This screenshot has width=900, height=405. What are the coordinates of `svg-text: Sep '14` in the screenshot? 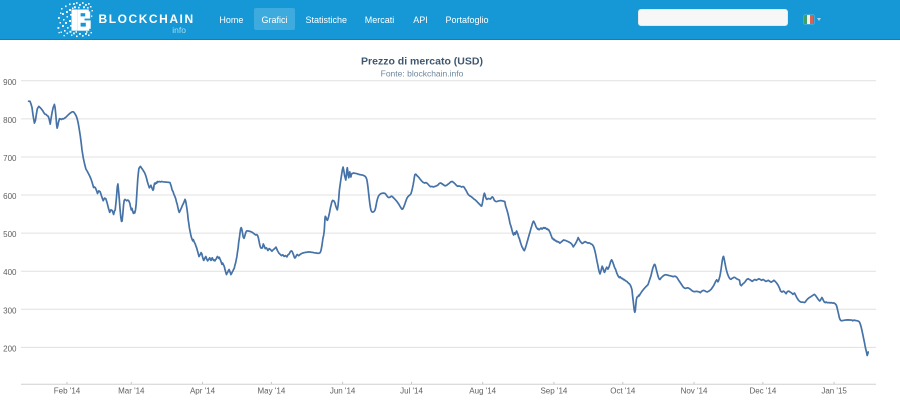 It's located at (553, 391).